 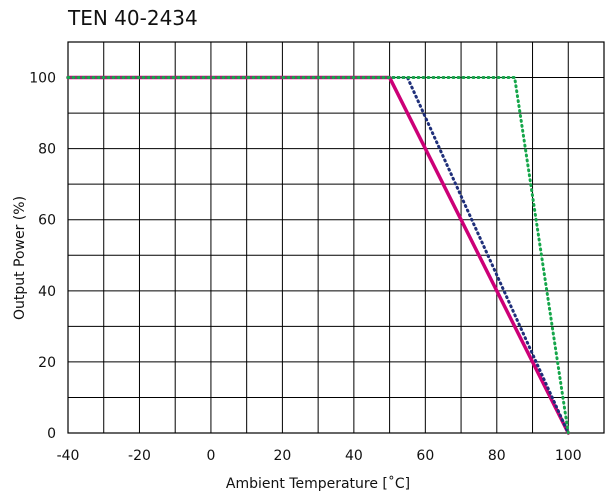 What do you see at coordinates (354, 456) in the screenshot?
I see `x-tick-label: 40` at bounding box center [354, 456].